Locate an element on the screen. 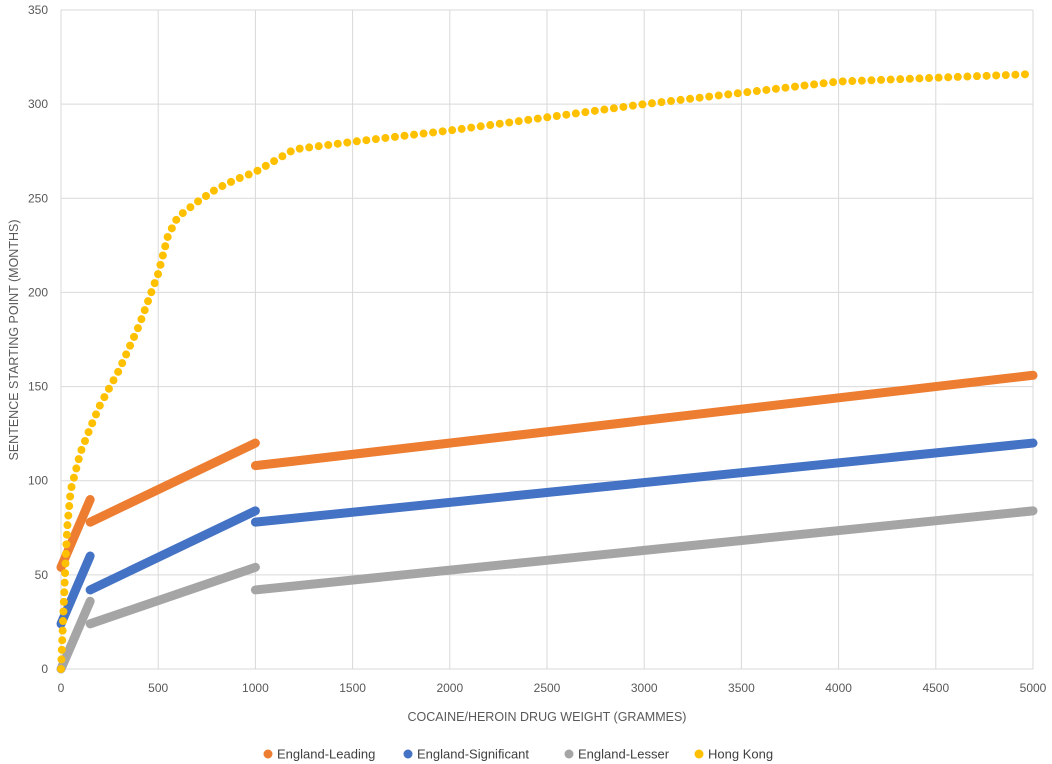  x-tick-label: 0 is located at coordinates (61, 688).